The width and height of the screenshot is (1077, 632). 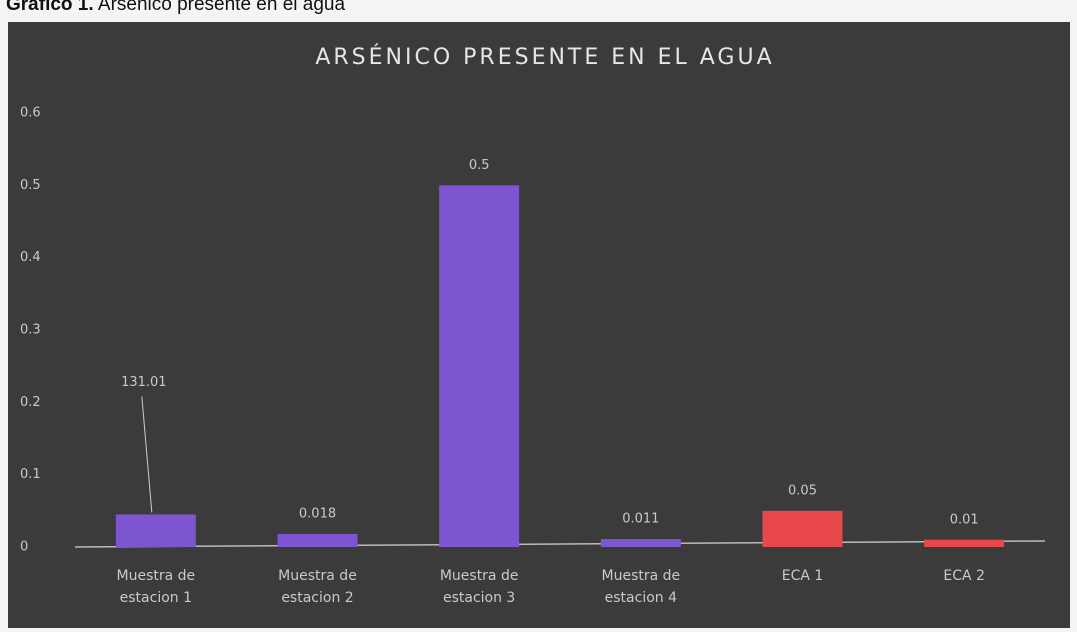 I want to click on value-label: 0.05, so click(x=802, y=490).